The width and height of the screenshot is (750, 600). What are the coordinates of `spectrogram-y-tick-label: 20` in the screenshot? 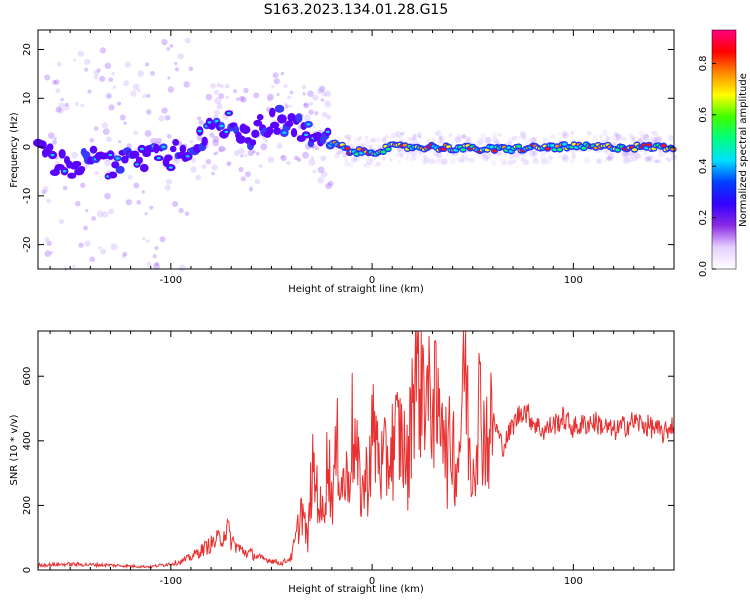 It's located at (27, 49).